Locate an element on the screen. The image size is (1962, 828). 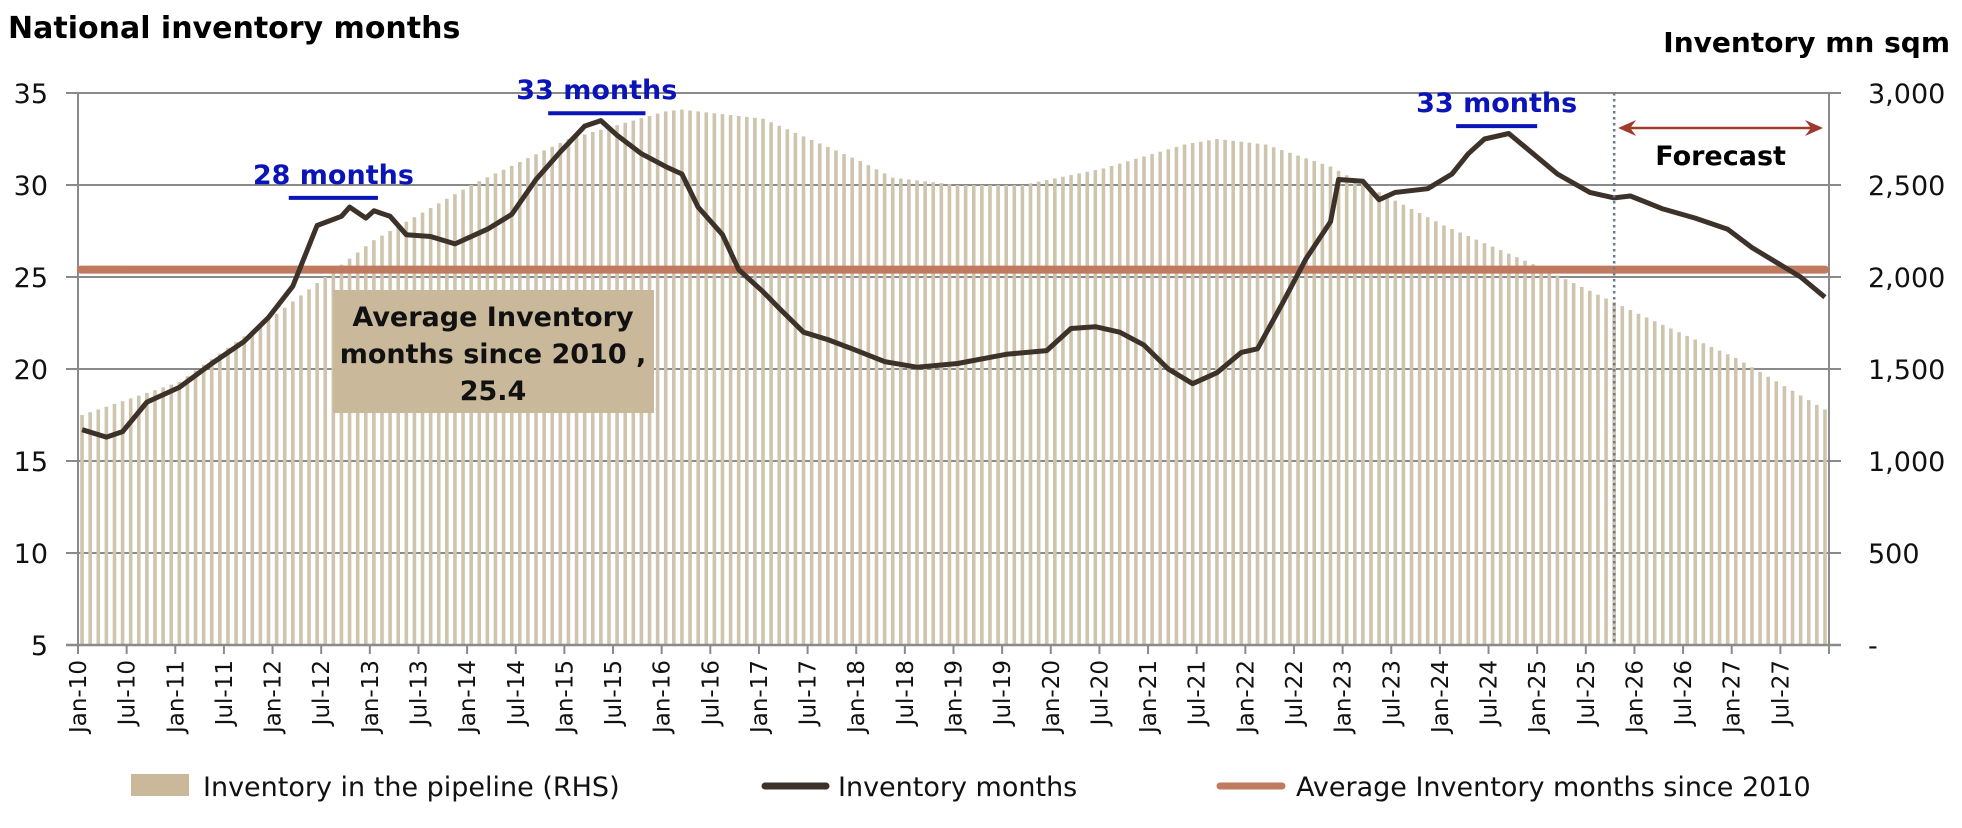
forecast-arrow-left-head is located at coordinates (1627, 128).